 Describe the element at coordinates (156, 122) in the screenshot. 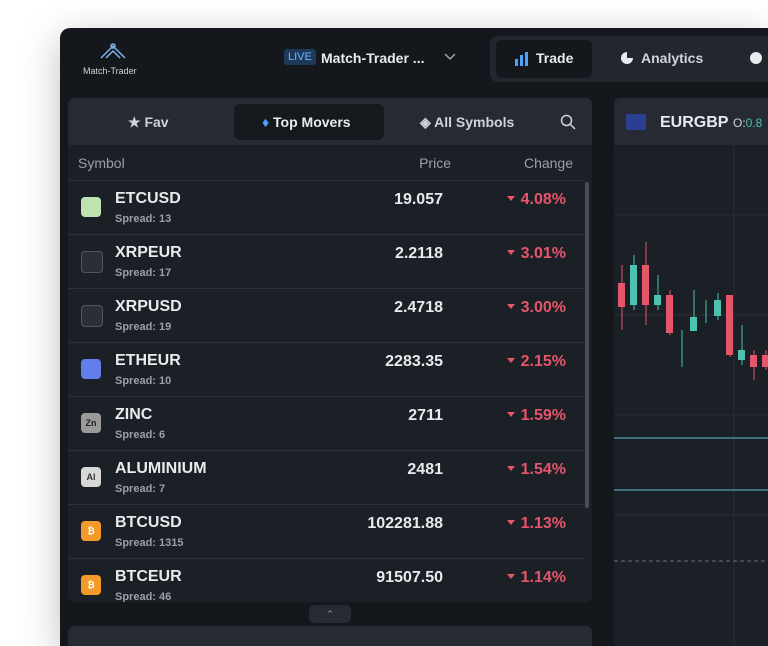

I see `tab-label: Fav` at that location.